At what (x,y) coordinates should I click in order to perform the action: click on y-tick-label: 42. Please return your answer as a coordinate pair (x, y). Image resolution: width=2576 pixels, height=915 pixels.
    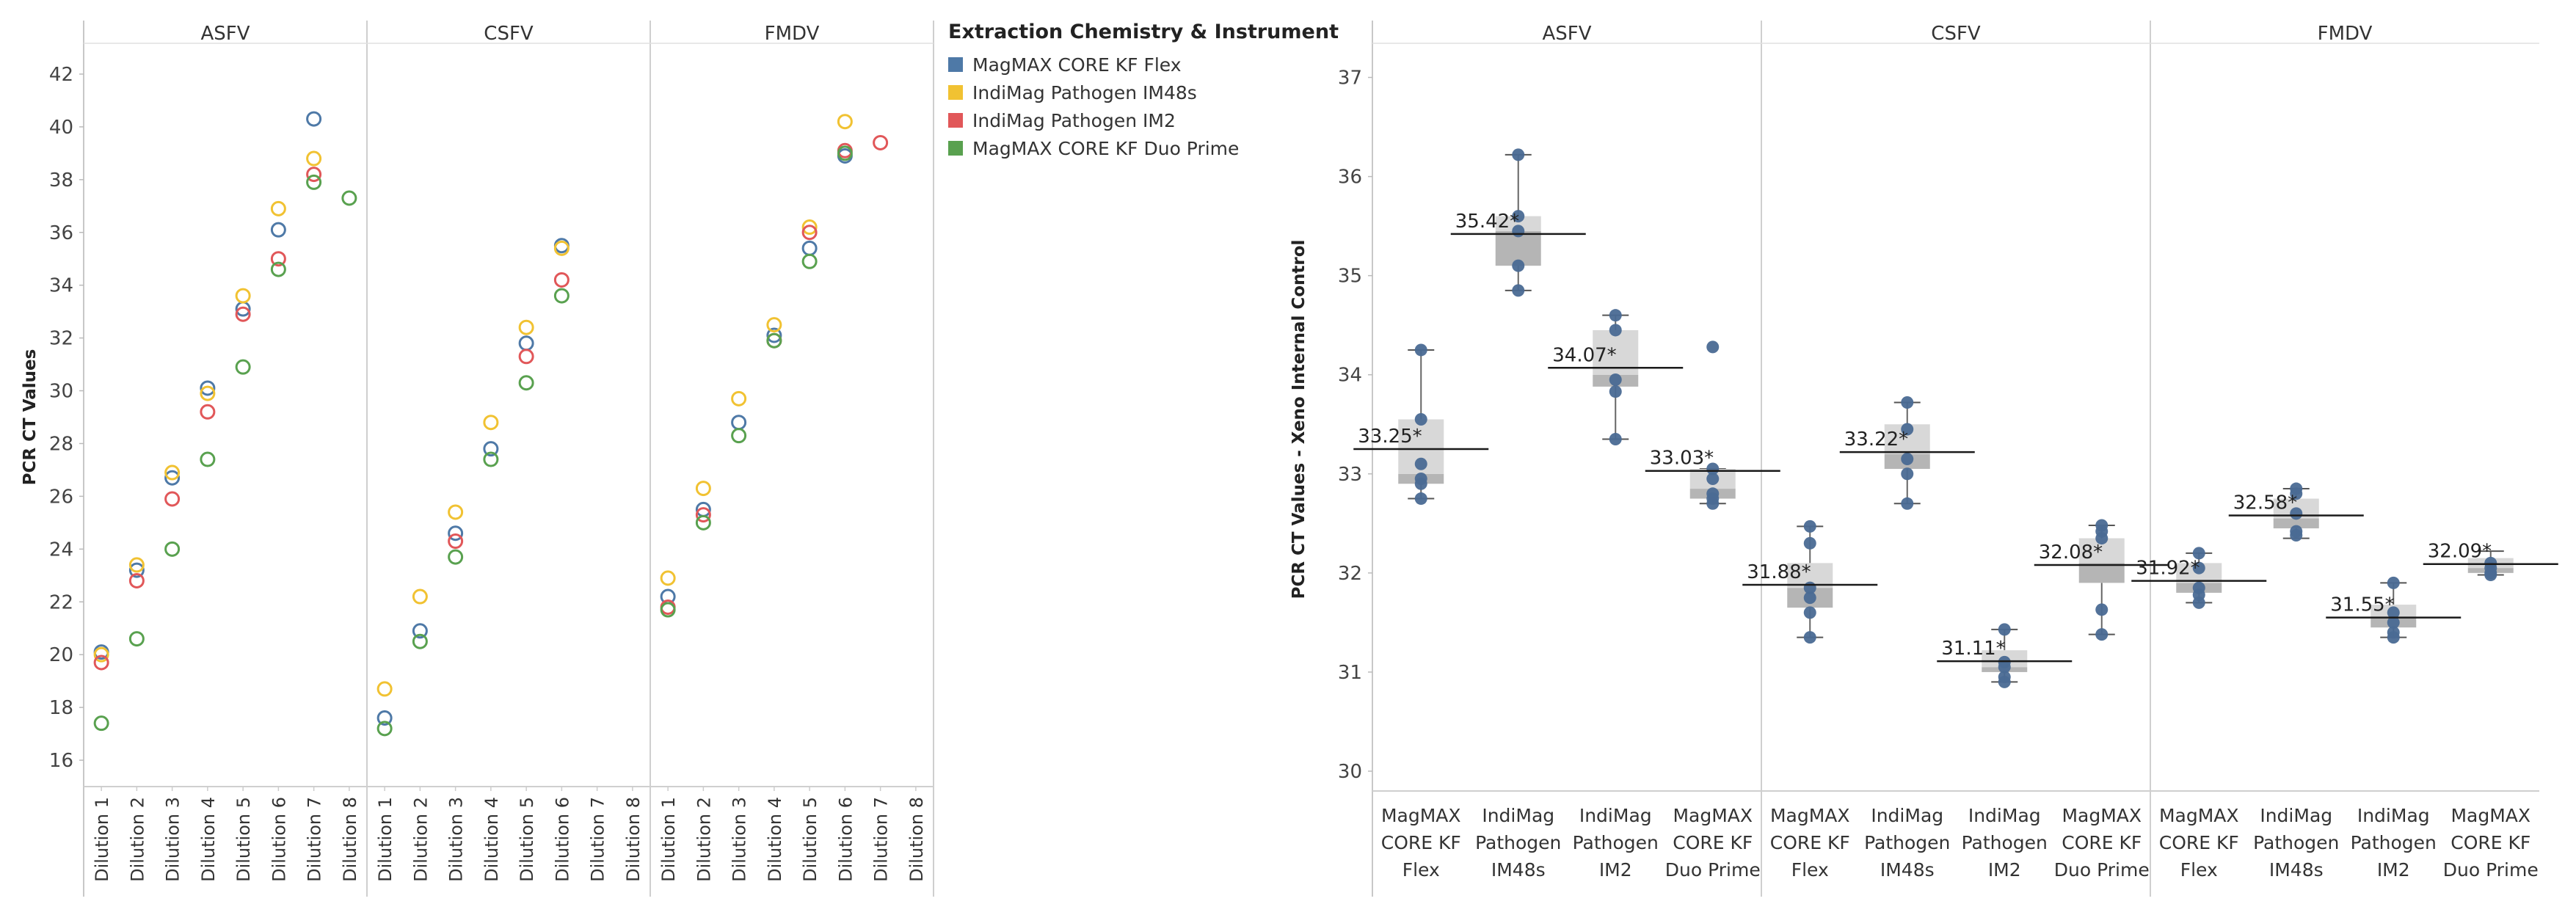
    Looking at the image, I should click on (61, 75).